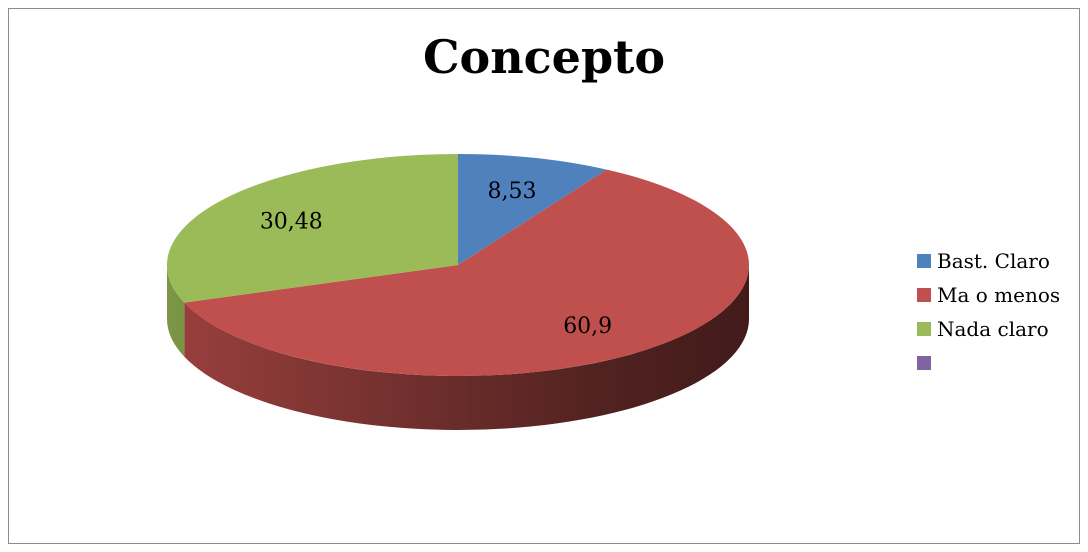 The height and width of the screenshot is (552, 1088). Describe the element at coordinates (999, 295) in the screenshot. I see `legend-label-ma-o-menos: Ma o menos` at that location.